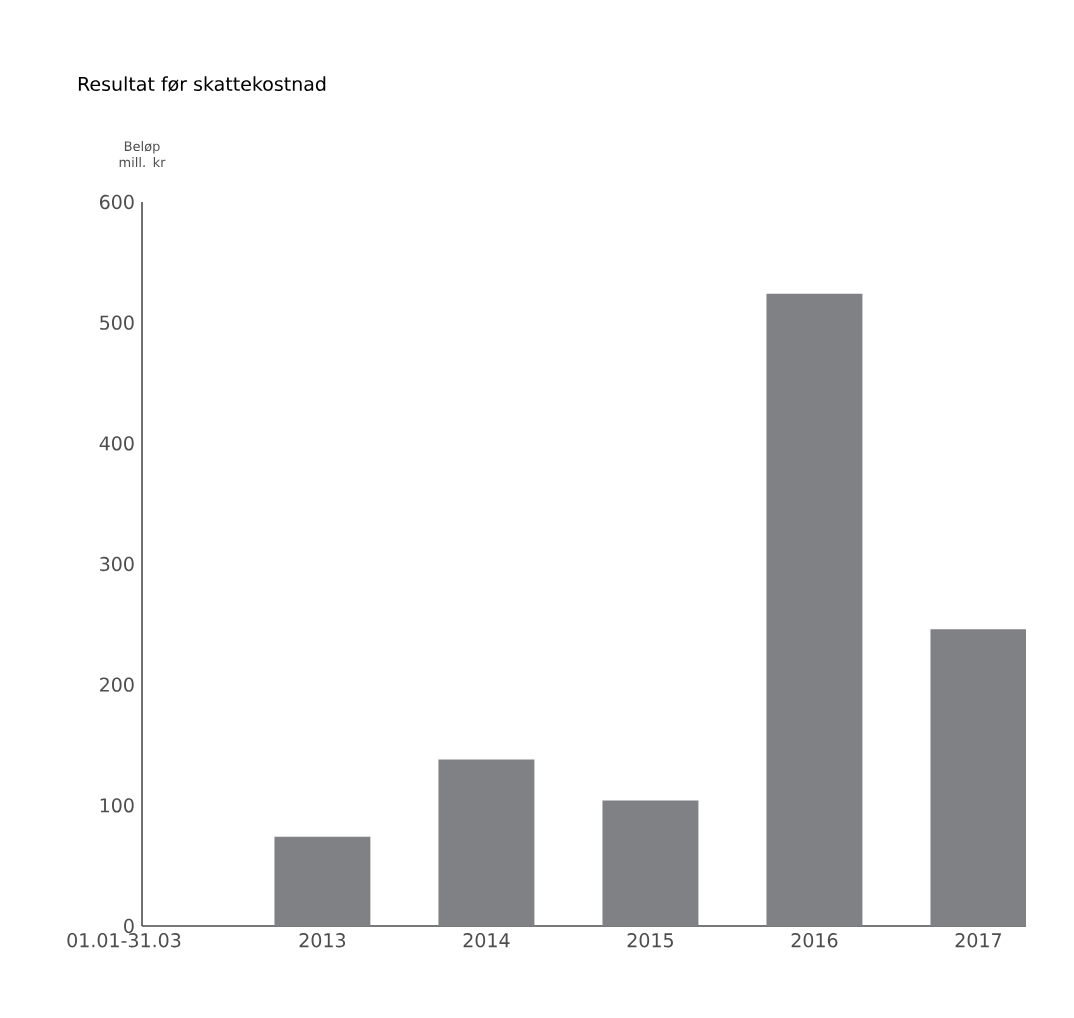 The height and width of the screenshot is (1018, 1074). Describe the element at coordinates (117, 322) in the screenshot. I see `y-tick-label: 500` at that location.